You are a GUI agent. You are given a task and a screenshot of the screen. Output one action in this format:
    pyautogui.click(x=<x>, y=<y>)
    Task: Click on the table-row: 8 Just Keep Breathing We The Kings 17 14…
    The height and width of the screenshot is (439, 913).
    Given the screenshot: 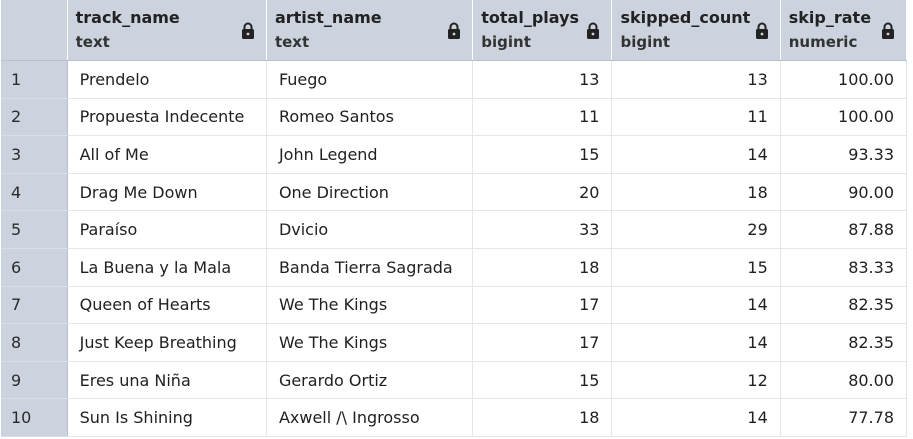 What is the action you would take?
    pyautogui.click(x=454, y=342)
    